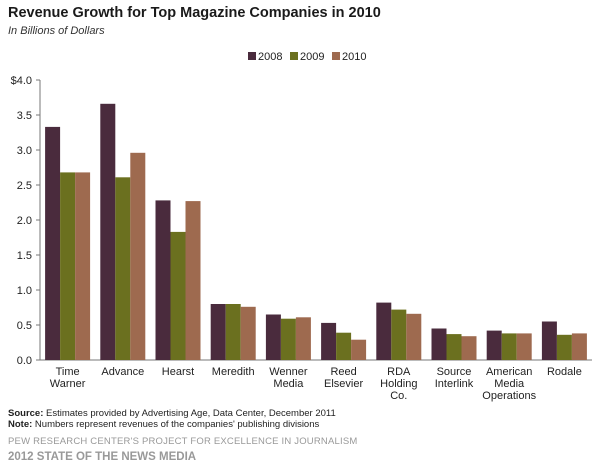 The image size is (598, 471). I want to click on x-tick-label: Interlink, so click(454, 384).